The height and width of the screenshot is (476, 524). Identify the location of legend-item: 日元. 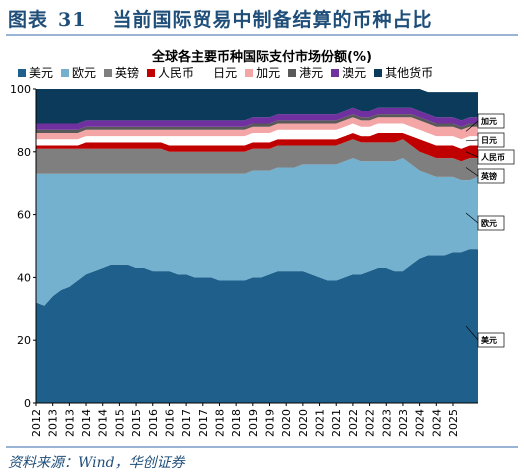
(219, 72).